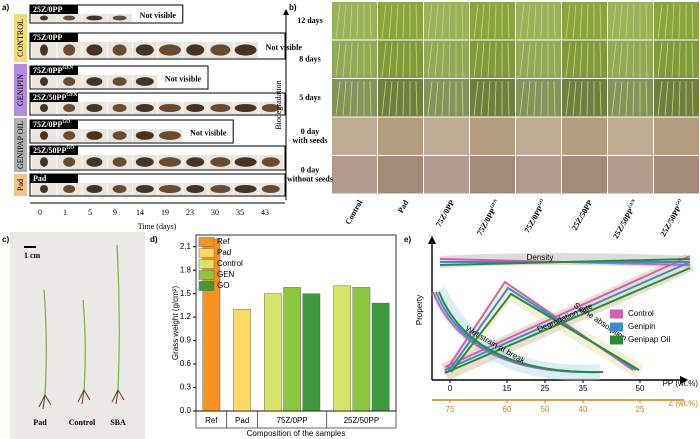 Image resolution: width=700 pixels, height=439 pixels. What do you see at coordinates (403, 206) in the screenshot?
I see `column-label-main: Pad` at bounding box center [403, 206].